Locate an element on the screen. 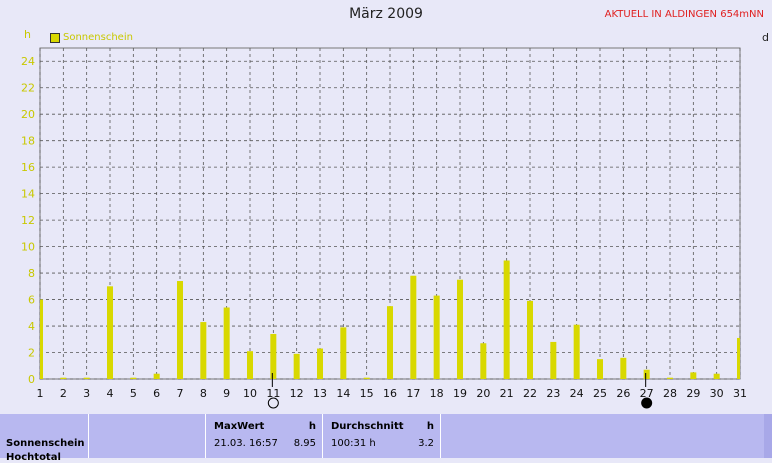  y-axis-unit: h is located at coordinates (27, 34).